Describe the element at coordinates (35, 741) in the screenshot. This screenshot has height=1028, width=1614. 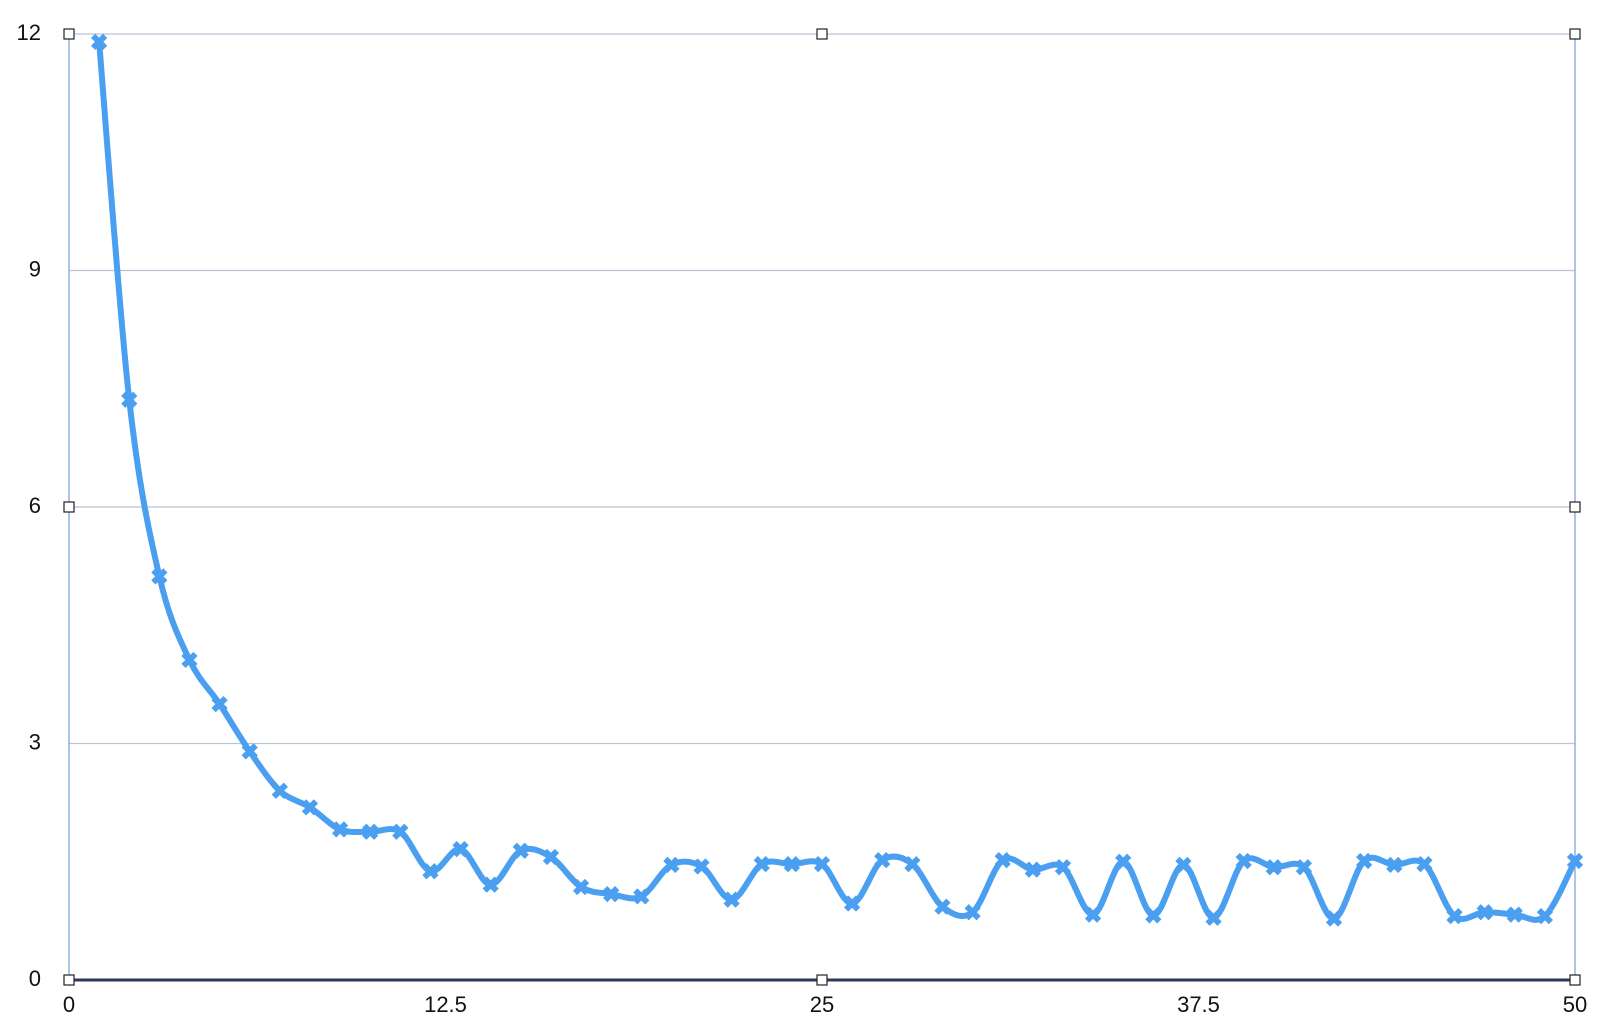
I see `y-tick-label: 3` at that location.